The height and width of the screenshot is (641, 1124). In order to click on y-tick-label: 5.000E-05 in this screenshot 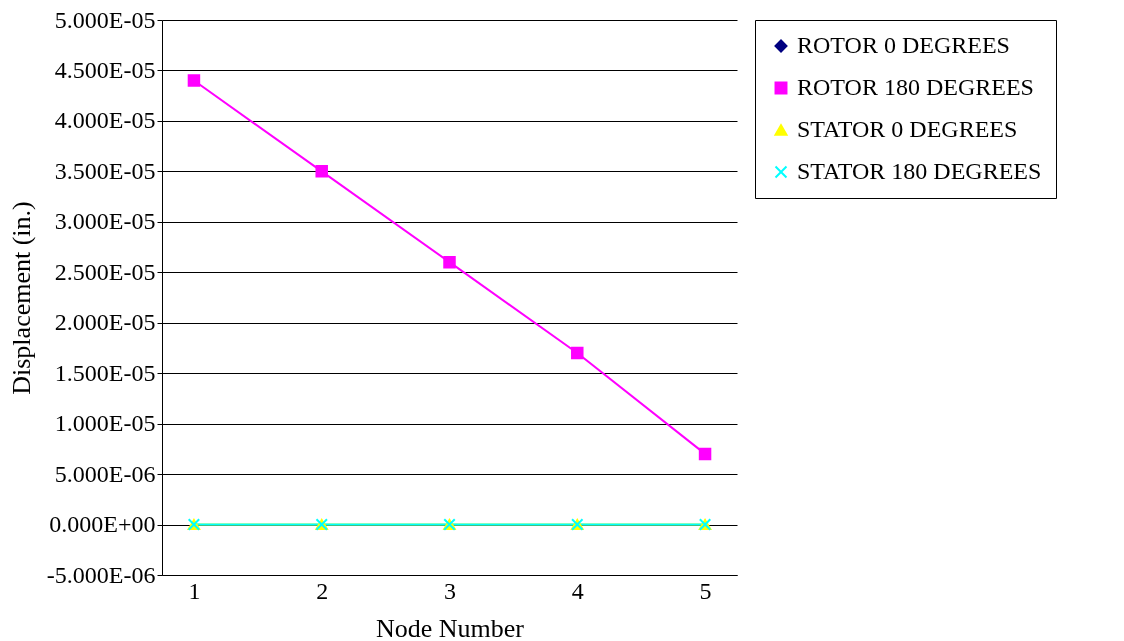, I will do `click(105, 19)`.